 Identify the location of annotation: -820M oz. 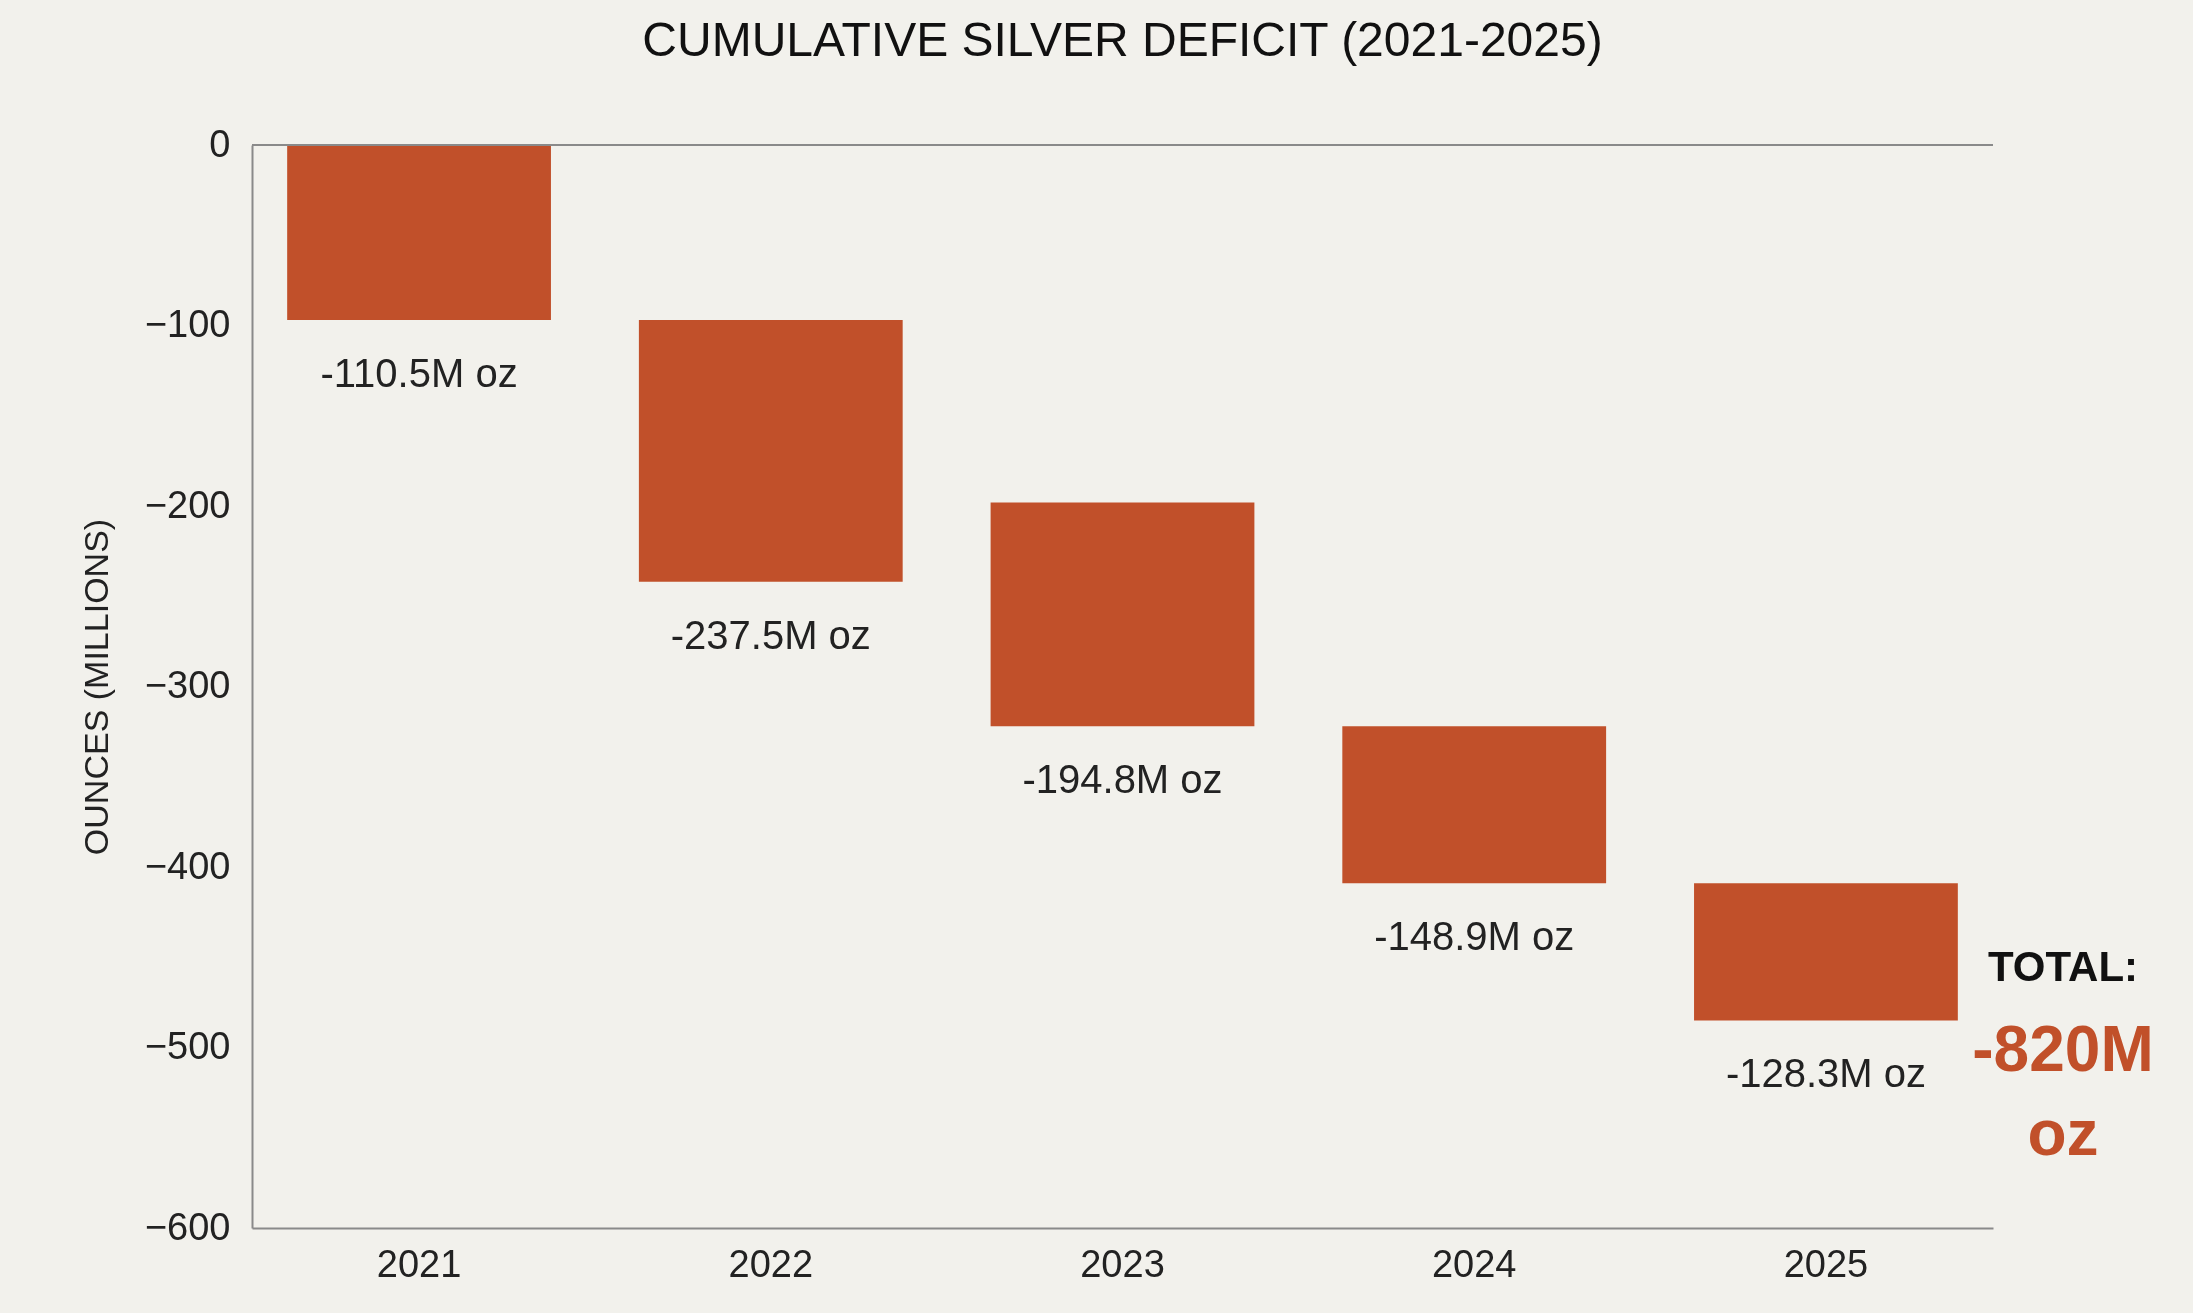
(2063, 1091).